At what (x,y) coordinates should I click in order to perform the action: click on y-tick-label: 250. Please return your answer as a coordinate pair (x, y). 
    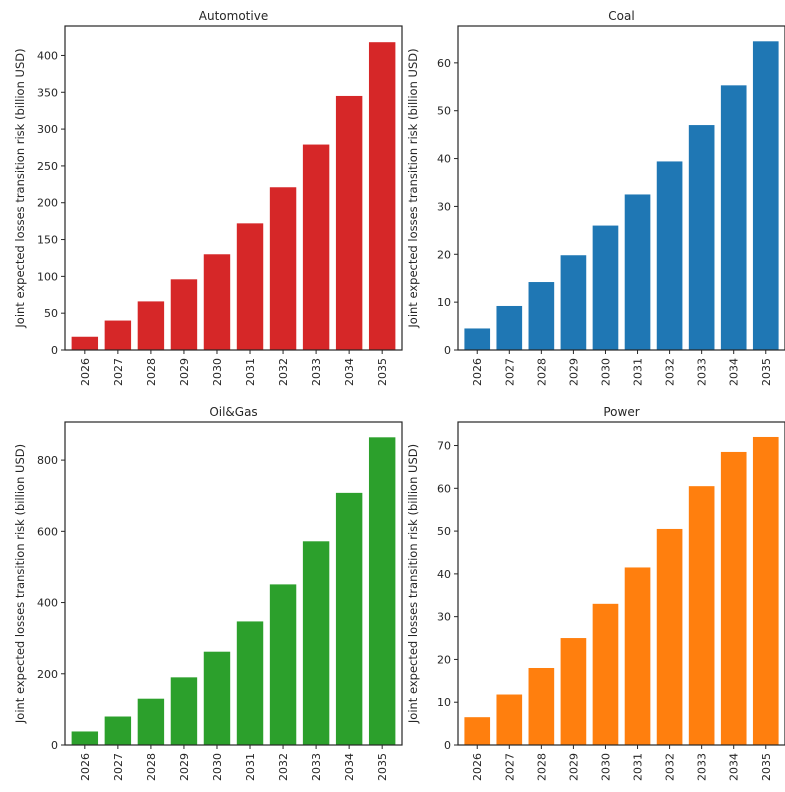
    Looking at the image, I should click on (47, 166).